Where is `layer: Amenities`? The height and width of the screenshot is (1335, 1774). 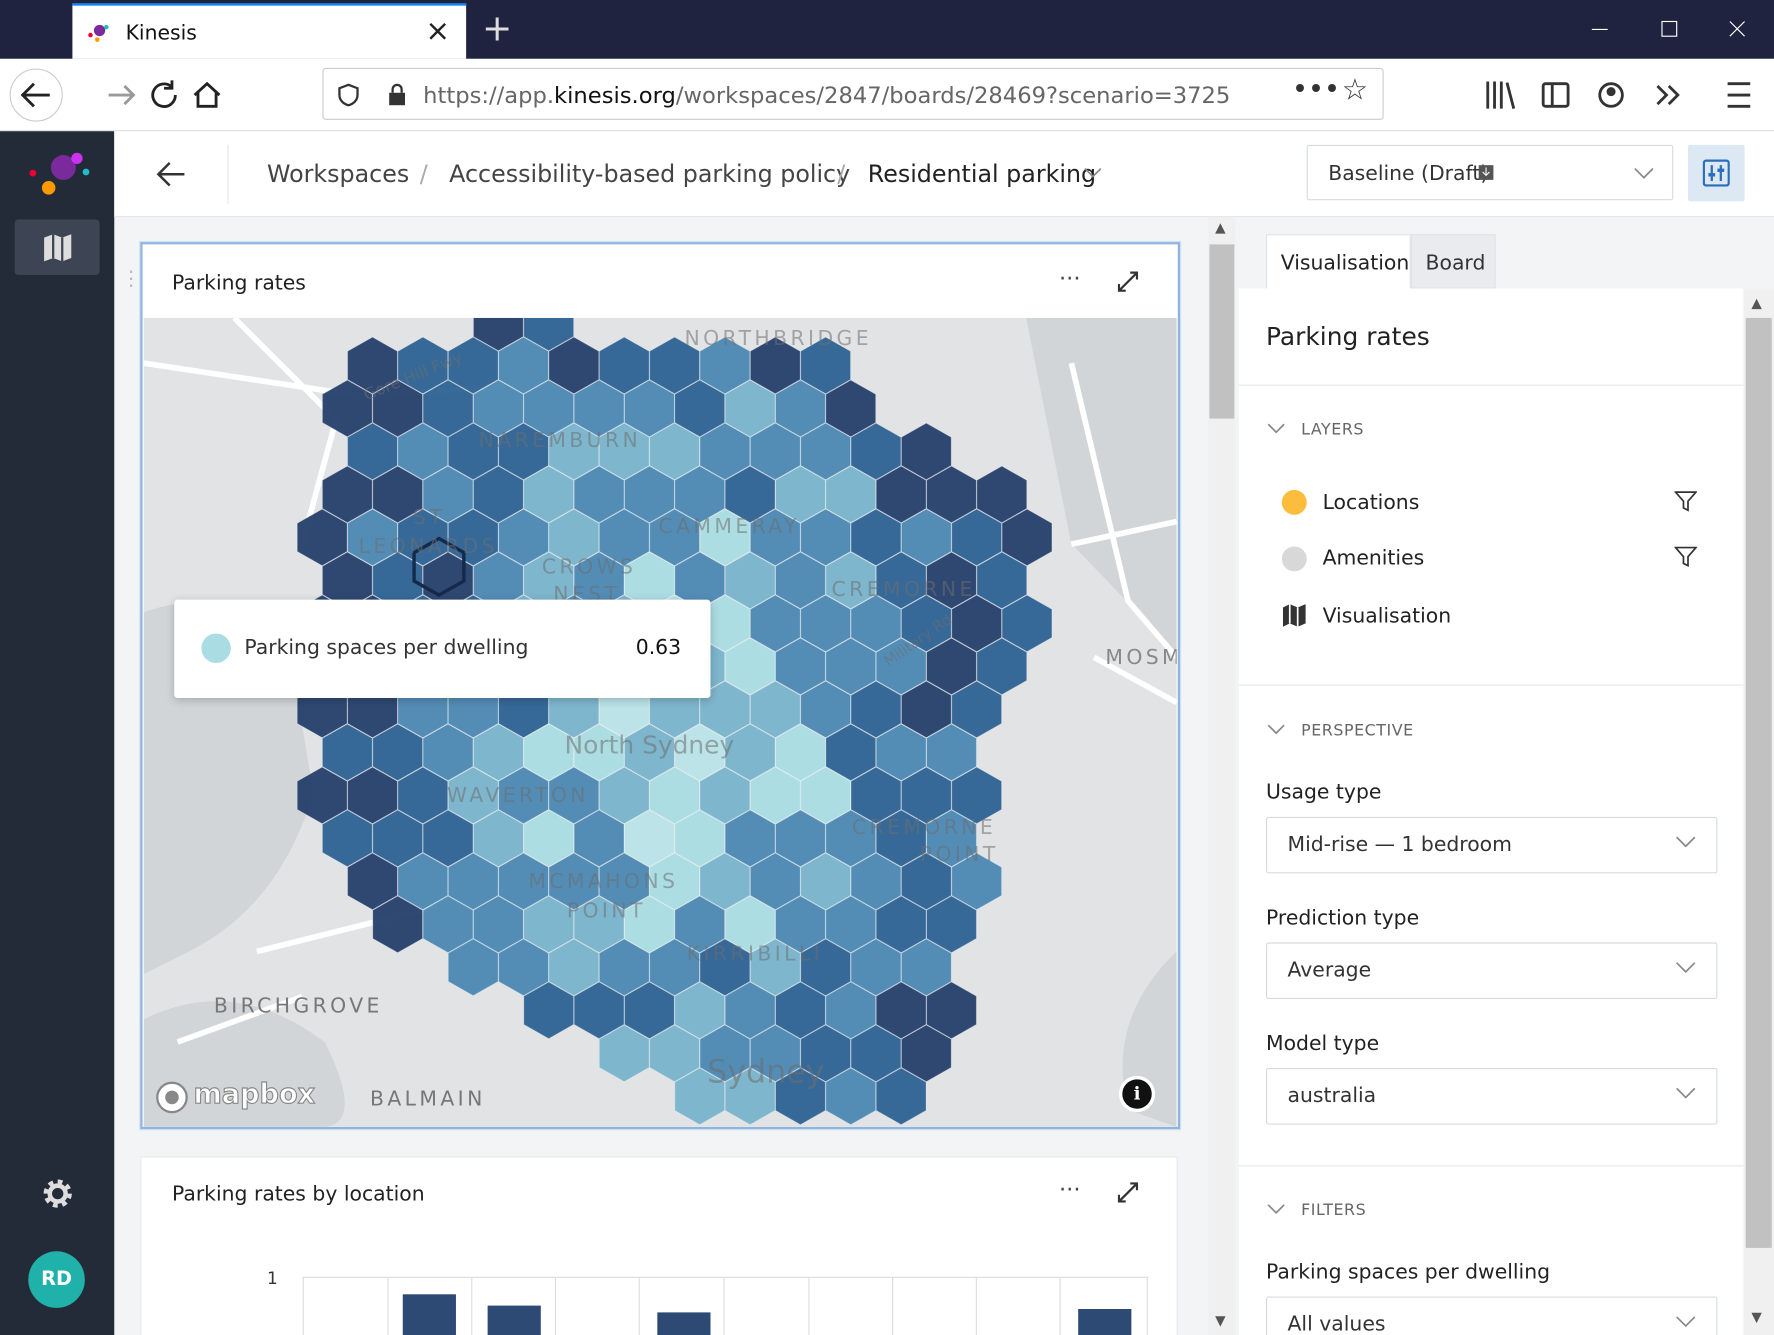
layer: Amenities is located at coordinates (1373, 558).